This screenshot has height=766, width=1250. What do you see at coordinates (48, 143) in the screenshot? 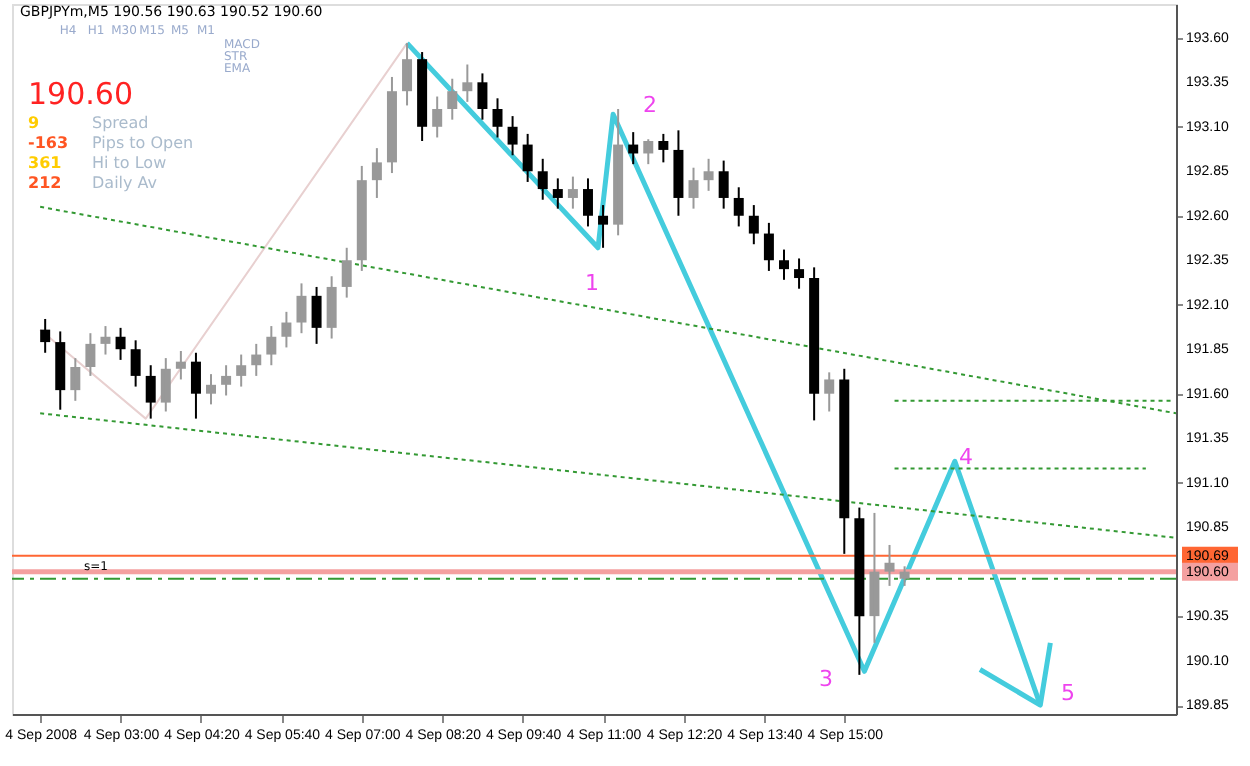
I see `annotation: -163` at bounding box center [48, 143].